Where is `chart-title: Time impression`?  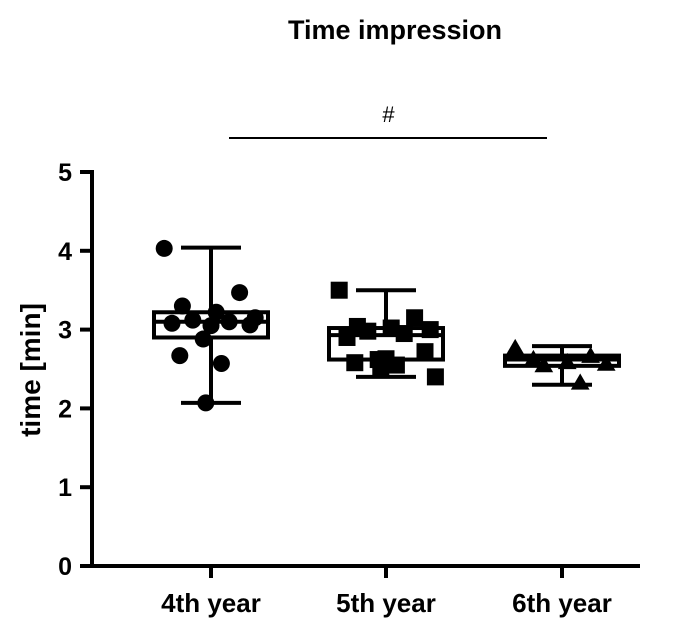
chart-title: Time impression is located at coordinates (395, 30).